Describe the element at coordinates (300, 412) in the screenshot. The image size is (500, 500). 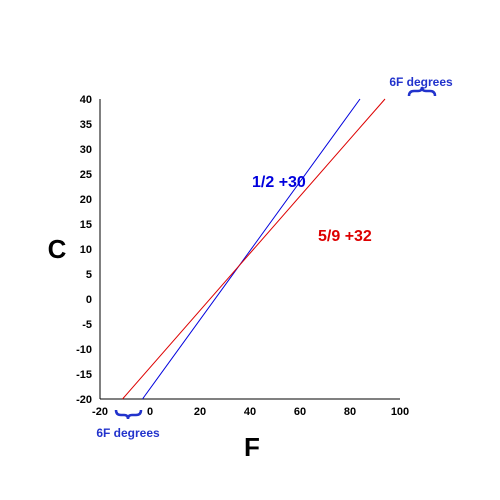
I see `x-tick-label: 60` at that location.